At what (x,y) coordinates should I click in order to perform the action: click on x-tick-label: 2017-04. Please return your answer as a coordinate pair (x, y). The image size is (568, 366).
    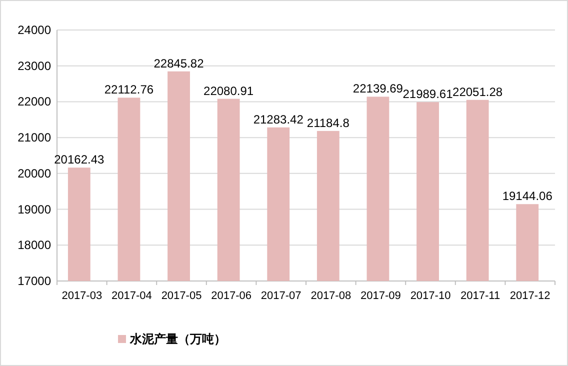
    Looking at the image, I should click on (132, 296).